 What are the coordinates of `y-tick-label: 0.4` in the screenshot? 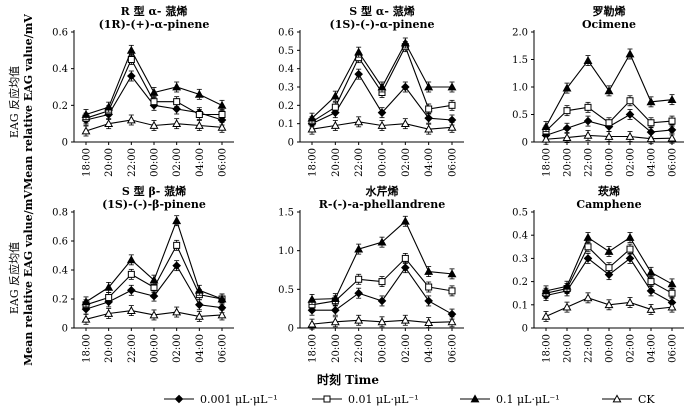 It's located at (520, 236).